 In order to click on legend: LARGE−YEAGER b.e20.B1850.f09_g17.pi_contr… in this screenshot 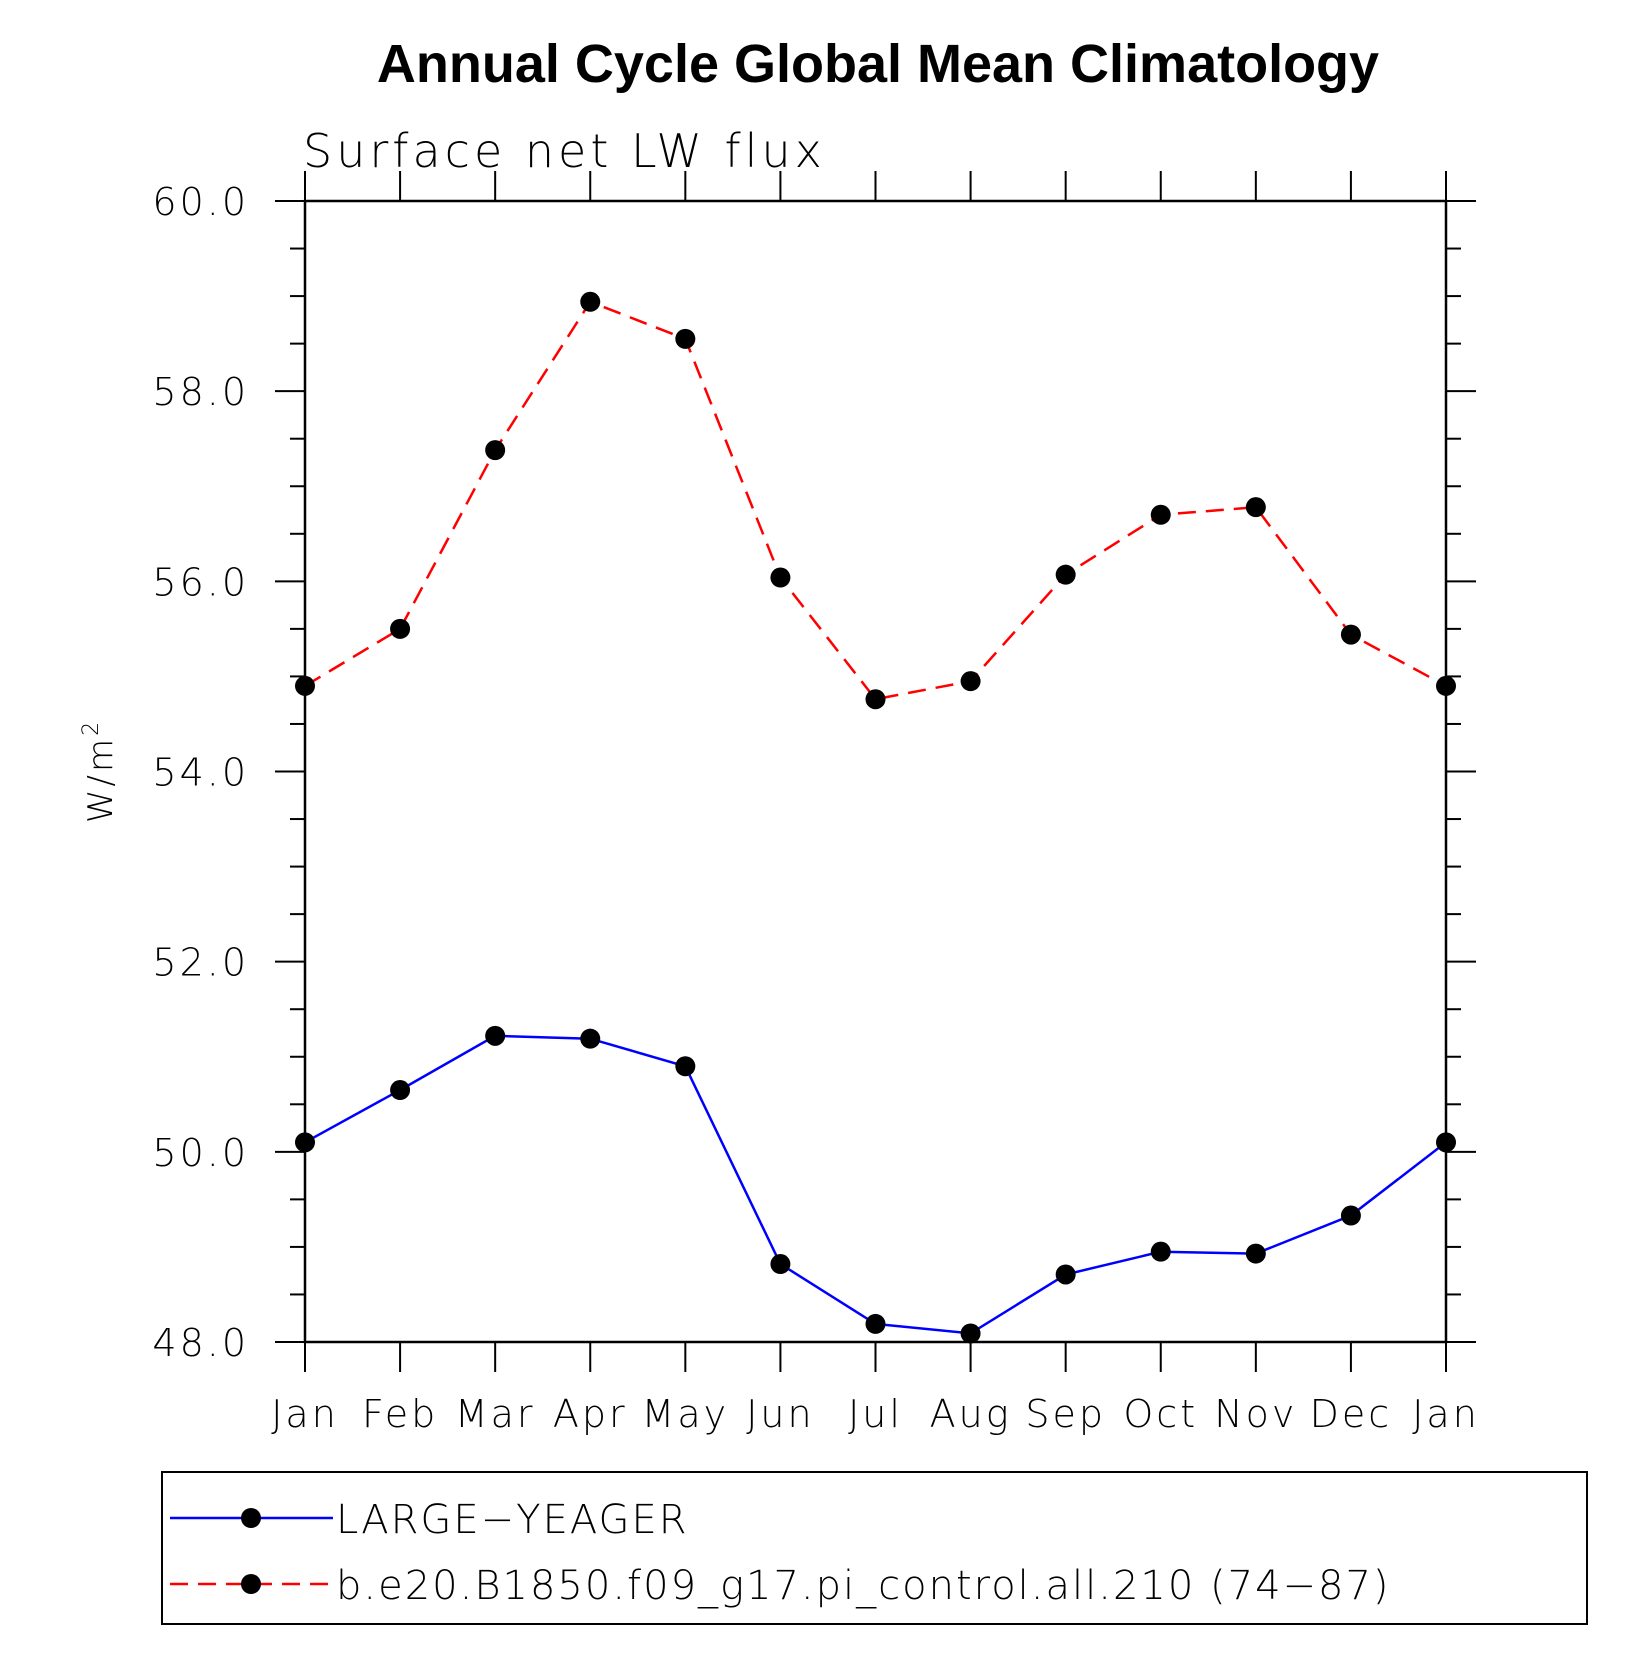, I will do `click(874, 1548)`.